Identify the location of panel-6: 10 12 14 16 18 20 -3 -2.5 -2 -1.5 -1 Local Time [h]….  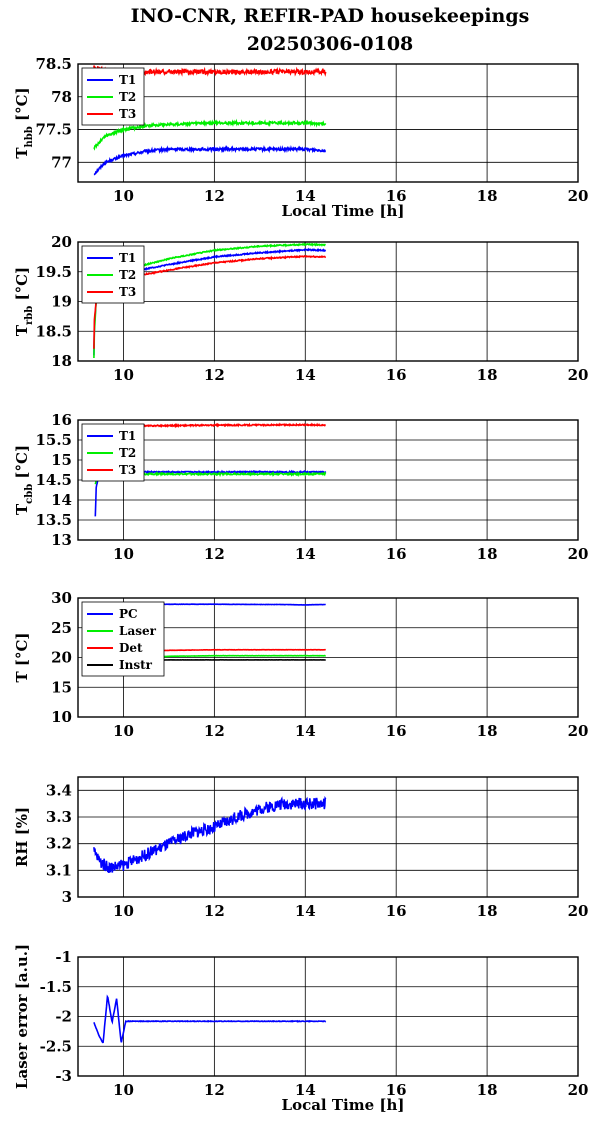
(300, 1029).